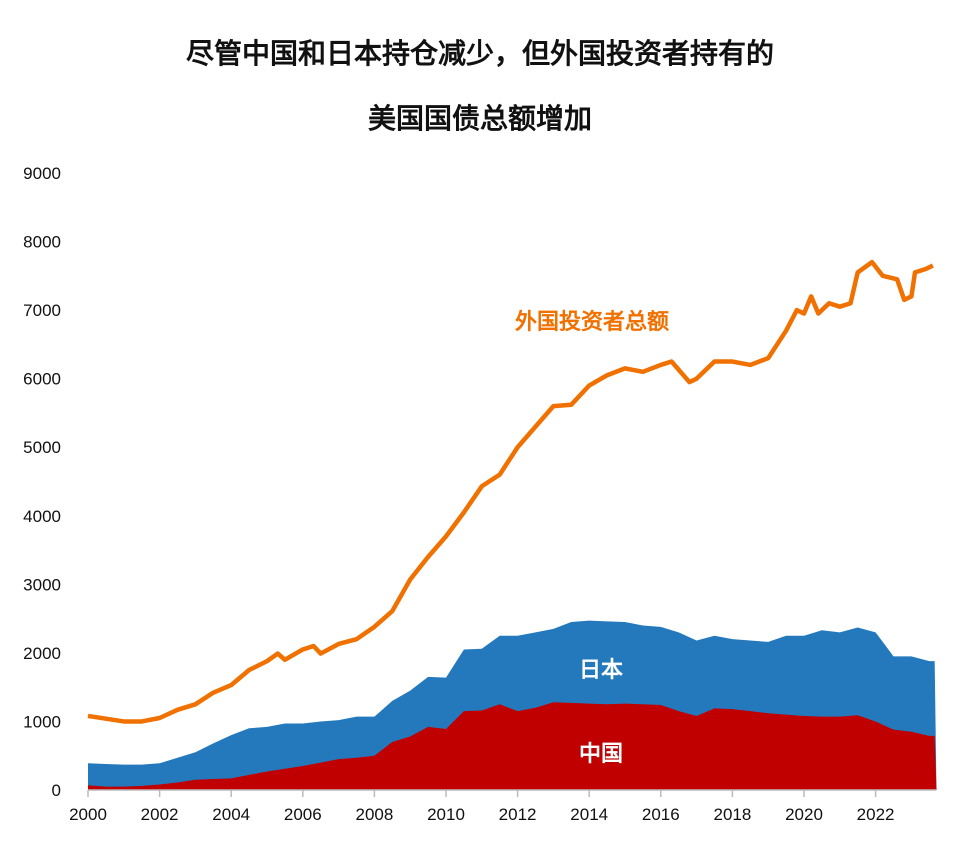 The image size is (960, 841). Describe the element at coordinates (601, 670) in the screenshot. I see `series-label-japan: 日本` at that location.